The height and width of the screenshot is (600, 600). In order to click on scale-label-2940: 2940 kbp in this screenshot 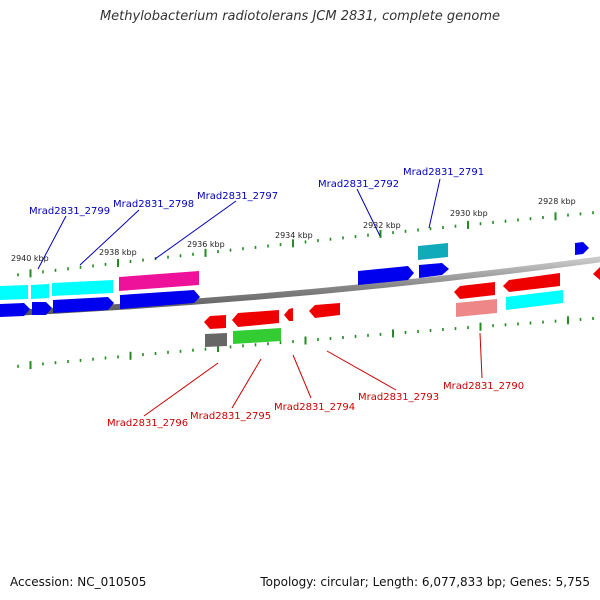, I will do `click(30, 258)`.